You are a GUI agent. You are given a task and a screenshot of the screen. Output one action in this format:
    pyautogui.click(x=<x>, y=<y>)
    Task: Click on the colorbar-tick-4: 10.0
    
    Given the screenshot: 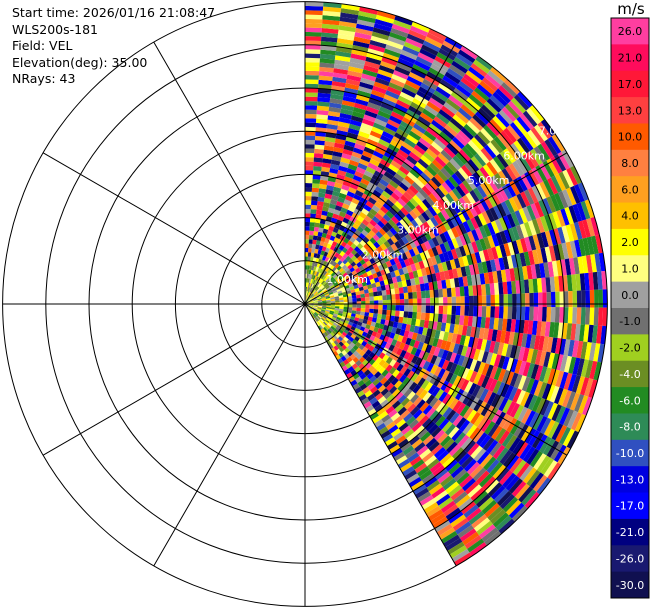 What is the action you would take?
    pyautogui.click(x=630, y=137)
    